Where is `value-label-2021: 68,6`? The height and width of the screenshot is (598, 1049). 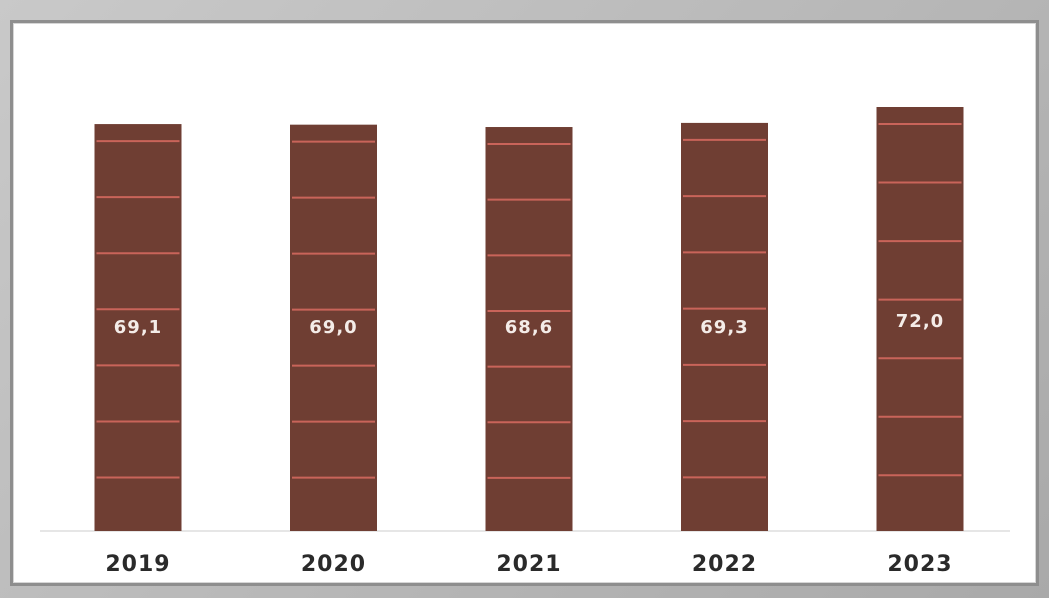
value-label-2021: 68,6 is located at coordinates (529, 327).